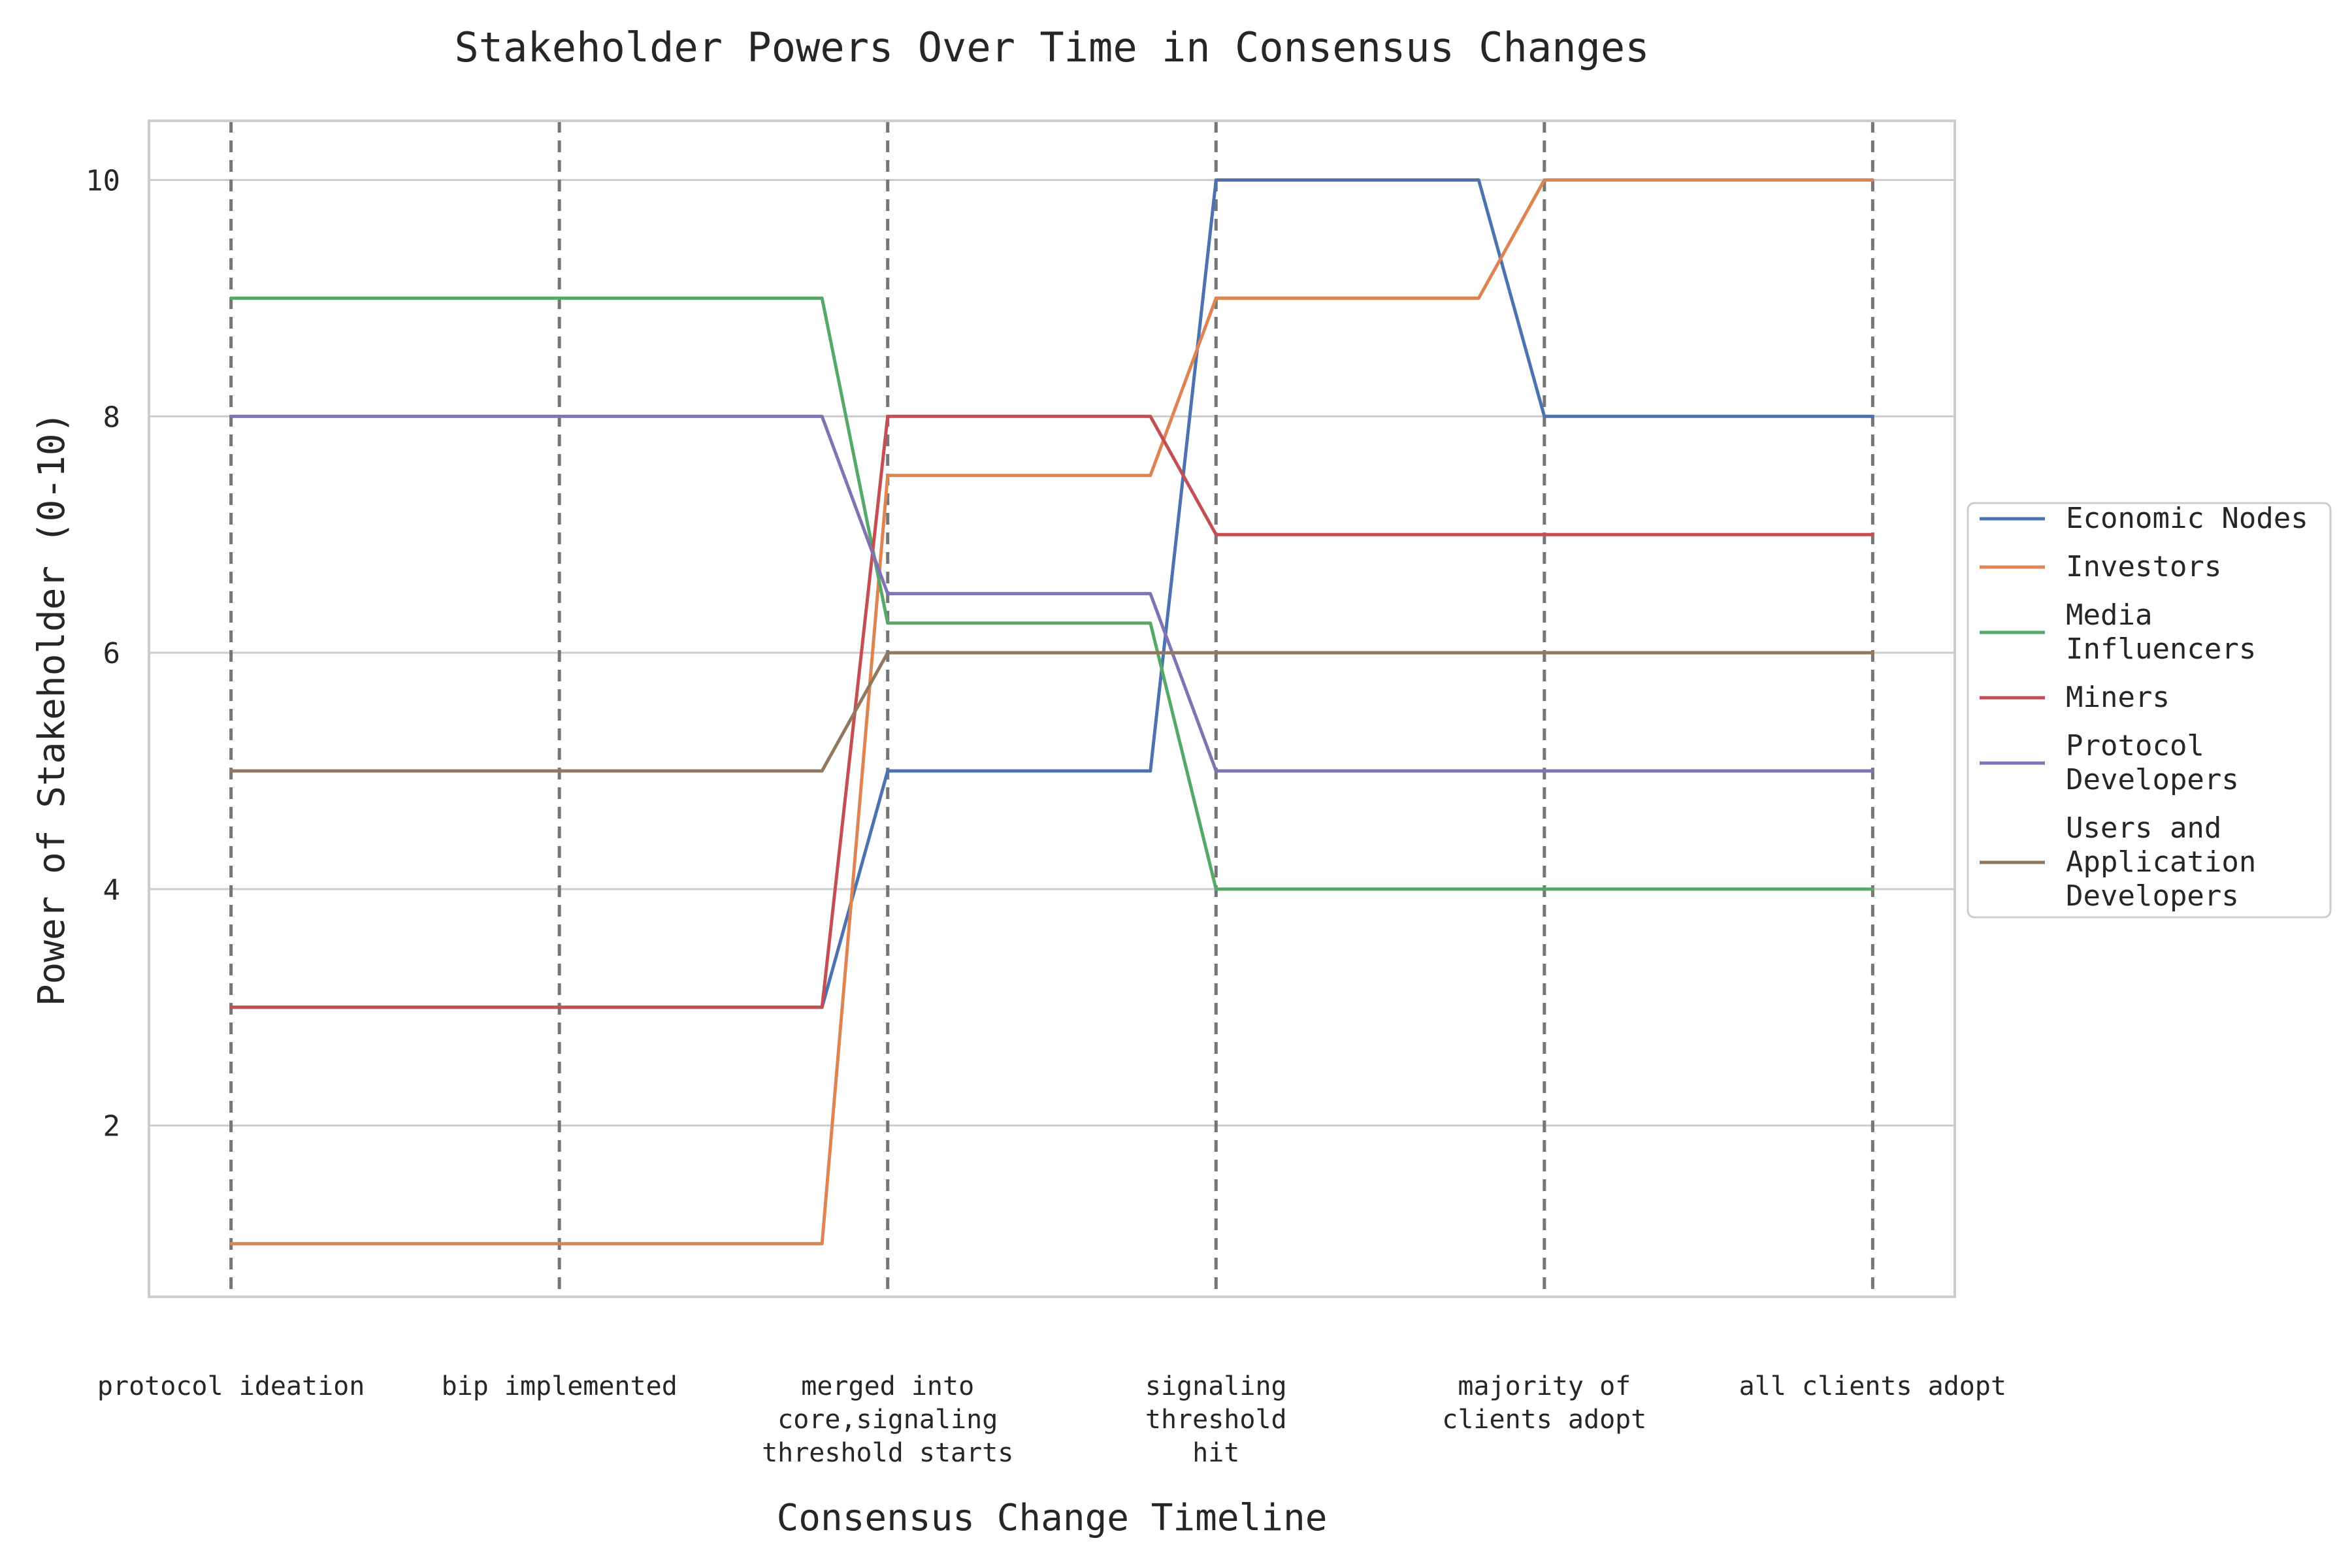 The image size is (2352, 1568). Describe the element at coordinates (112, 1126) in the screenshot. I see `y-tick-label: 2` at that location.